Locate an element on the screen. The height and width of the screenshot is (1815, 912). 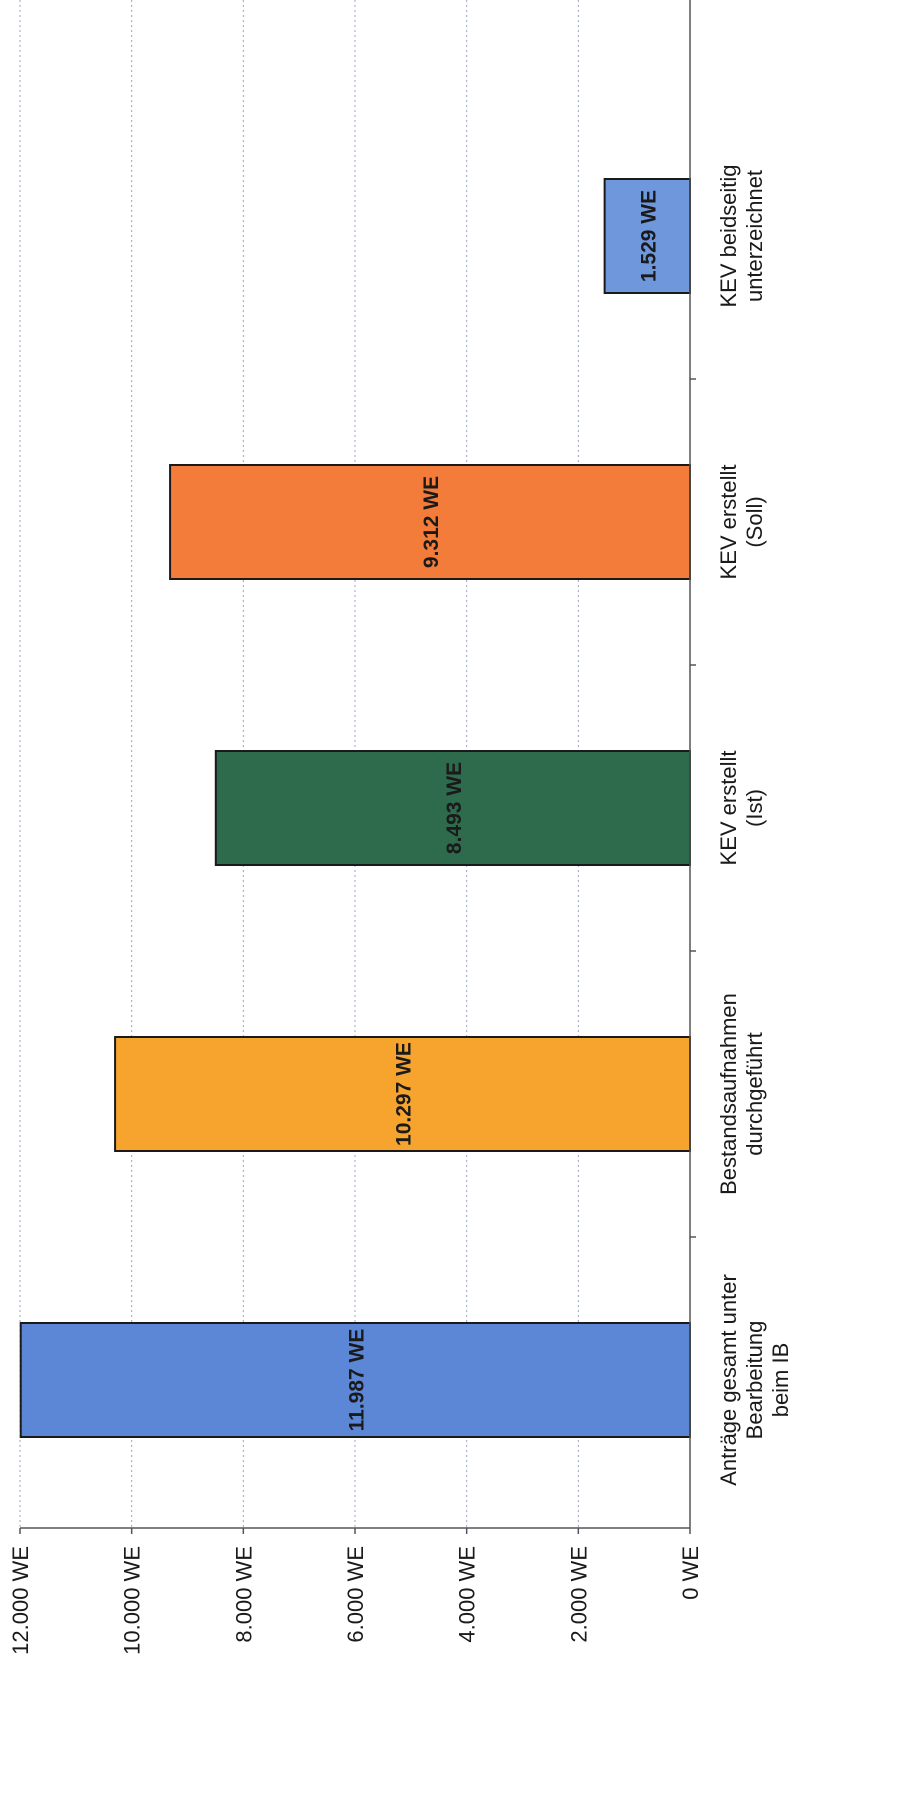
category-label: KEV beidseitigunterzeichnet is located at coordinates (741, 235).